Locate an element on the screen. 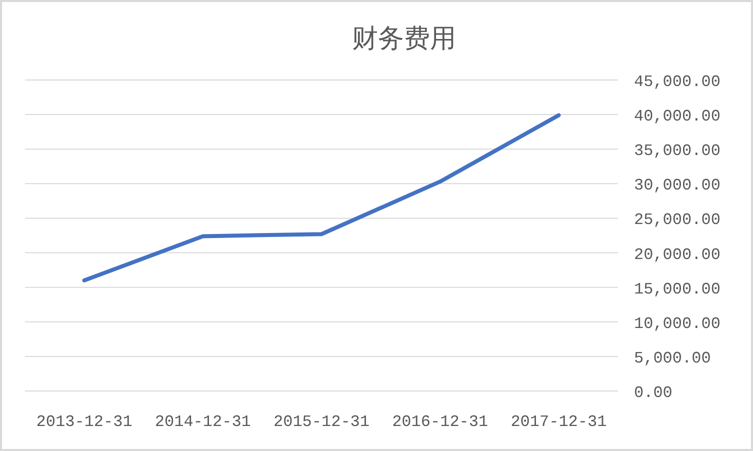 The width and height of the screenshot is (753, 451). x-tick-label: 2013-12-31 is located at coordinates (84, 422).